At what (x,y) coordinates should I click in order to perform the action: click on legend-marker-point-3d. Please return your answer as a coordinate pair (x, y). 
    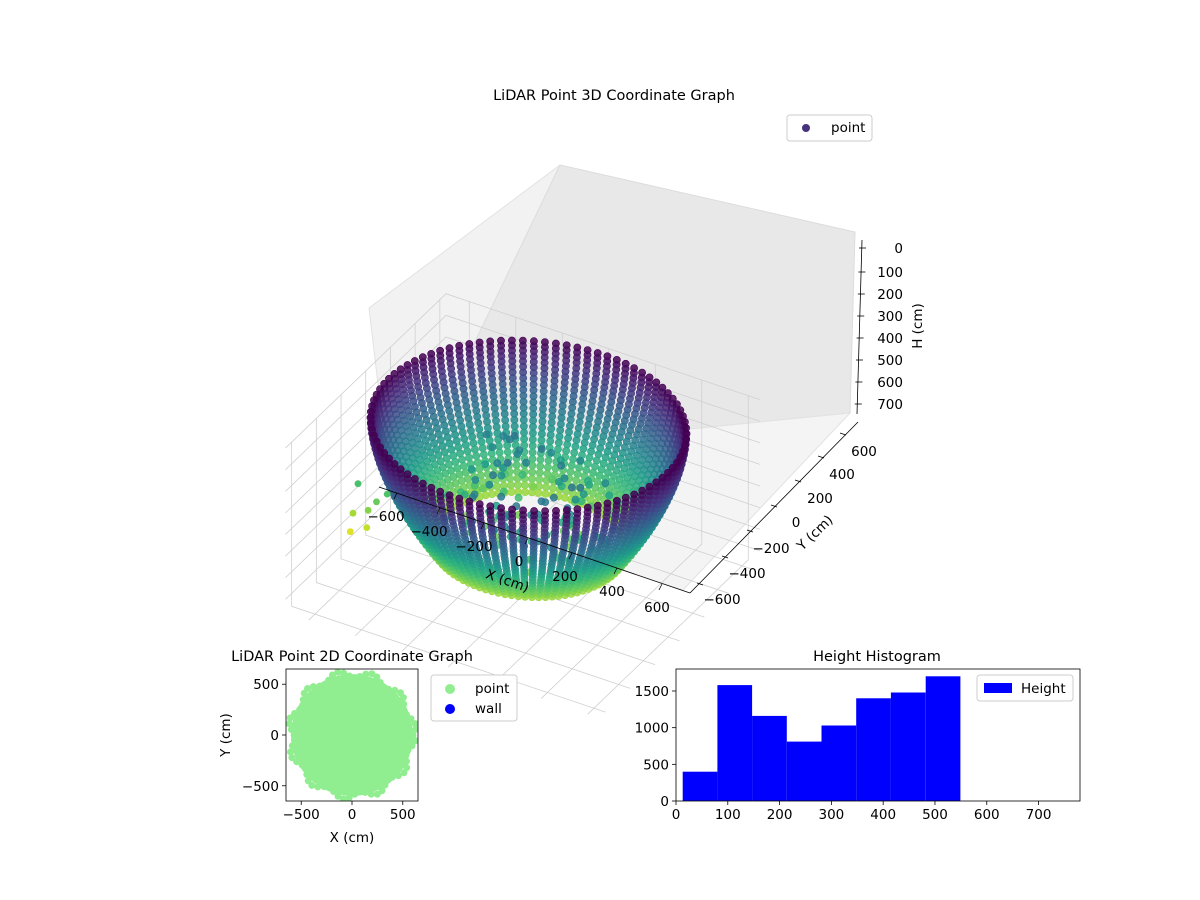
    Looking at the image, I should click on (806, 128).